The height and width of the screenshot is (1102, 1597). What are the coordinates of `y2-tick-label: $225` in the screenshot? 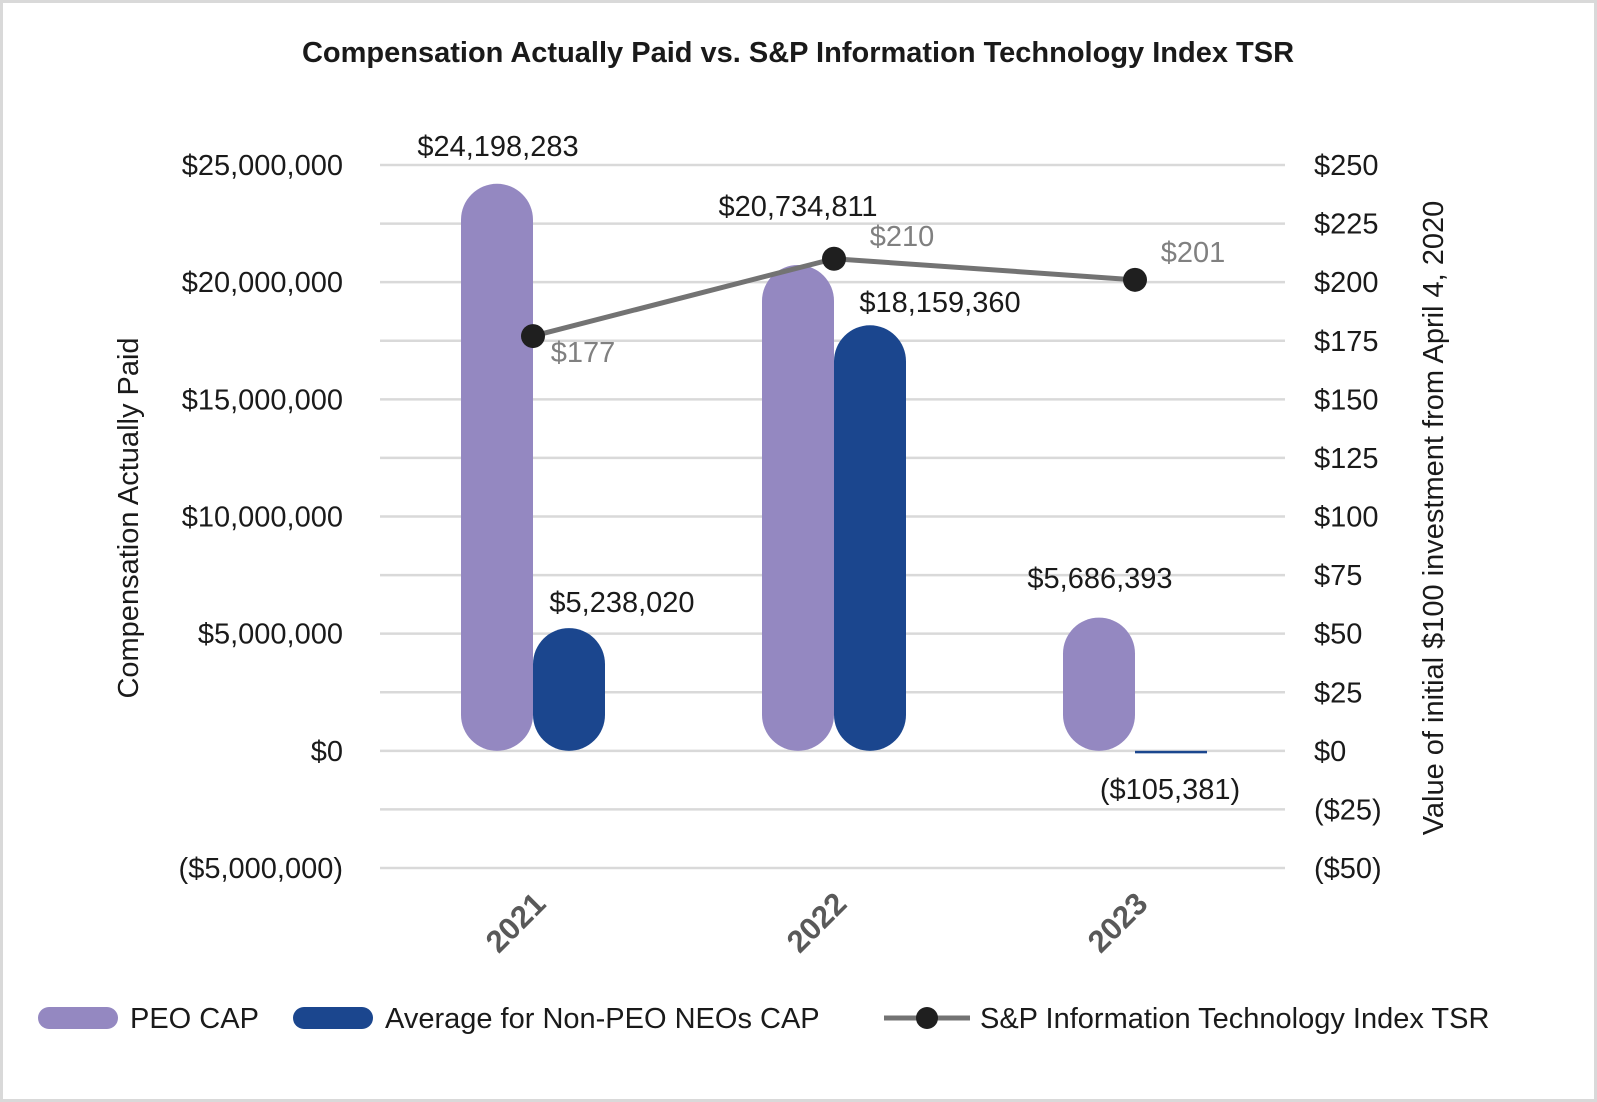 It's located at (1346, 225).